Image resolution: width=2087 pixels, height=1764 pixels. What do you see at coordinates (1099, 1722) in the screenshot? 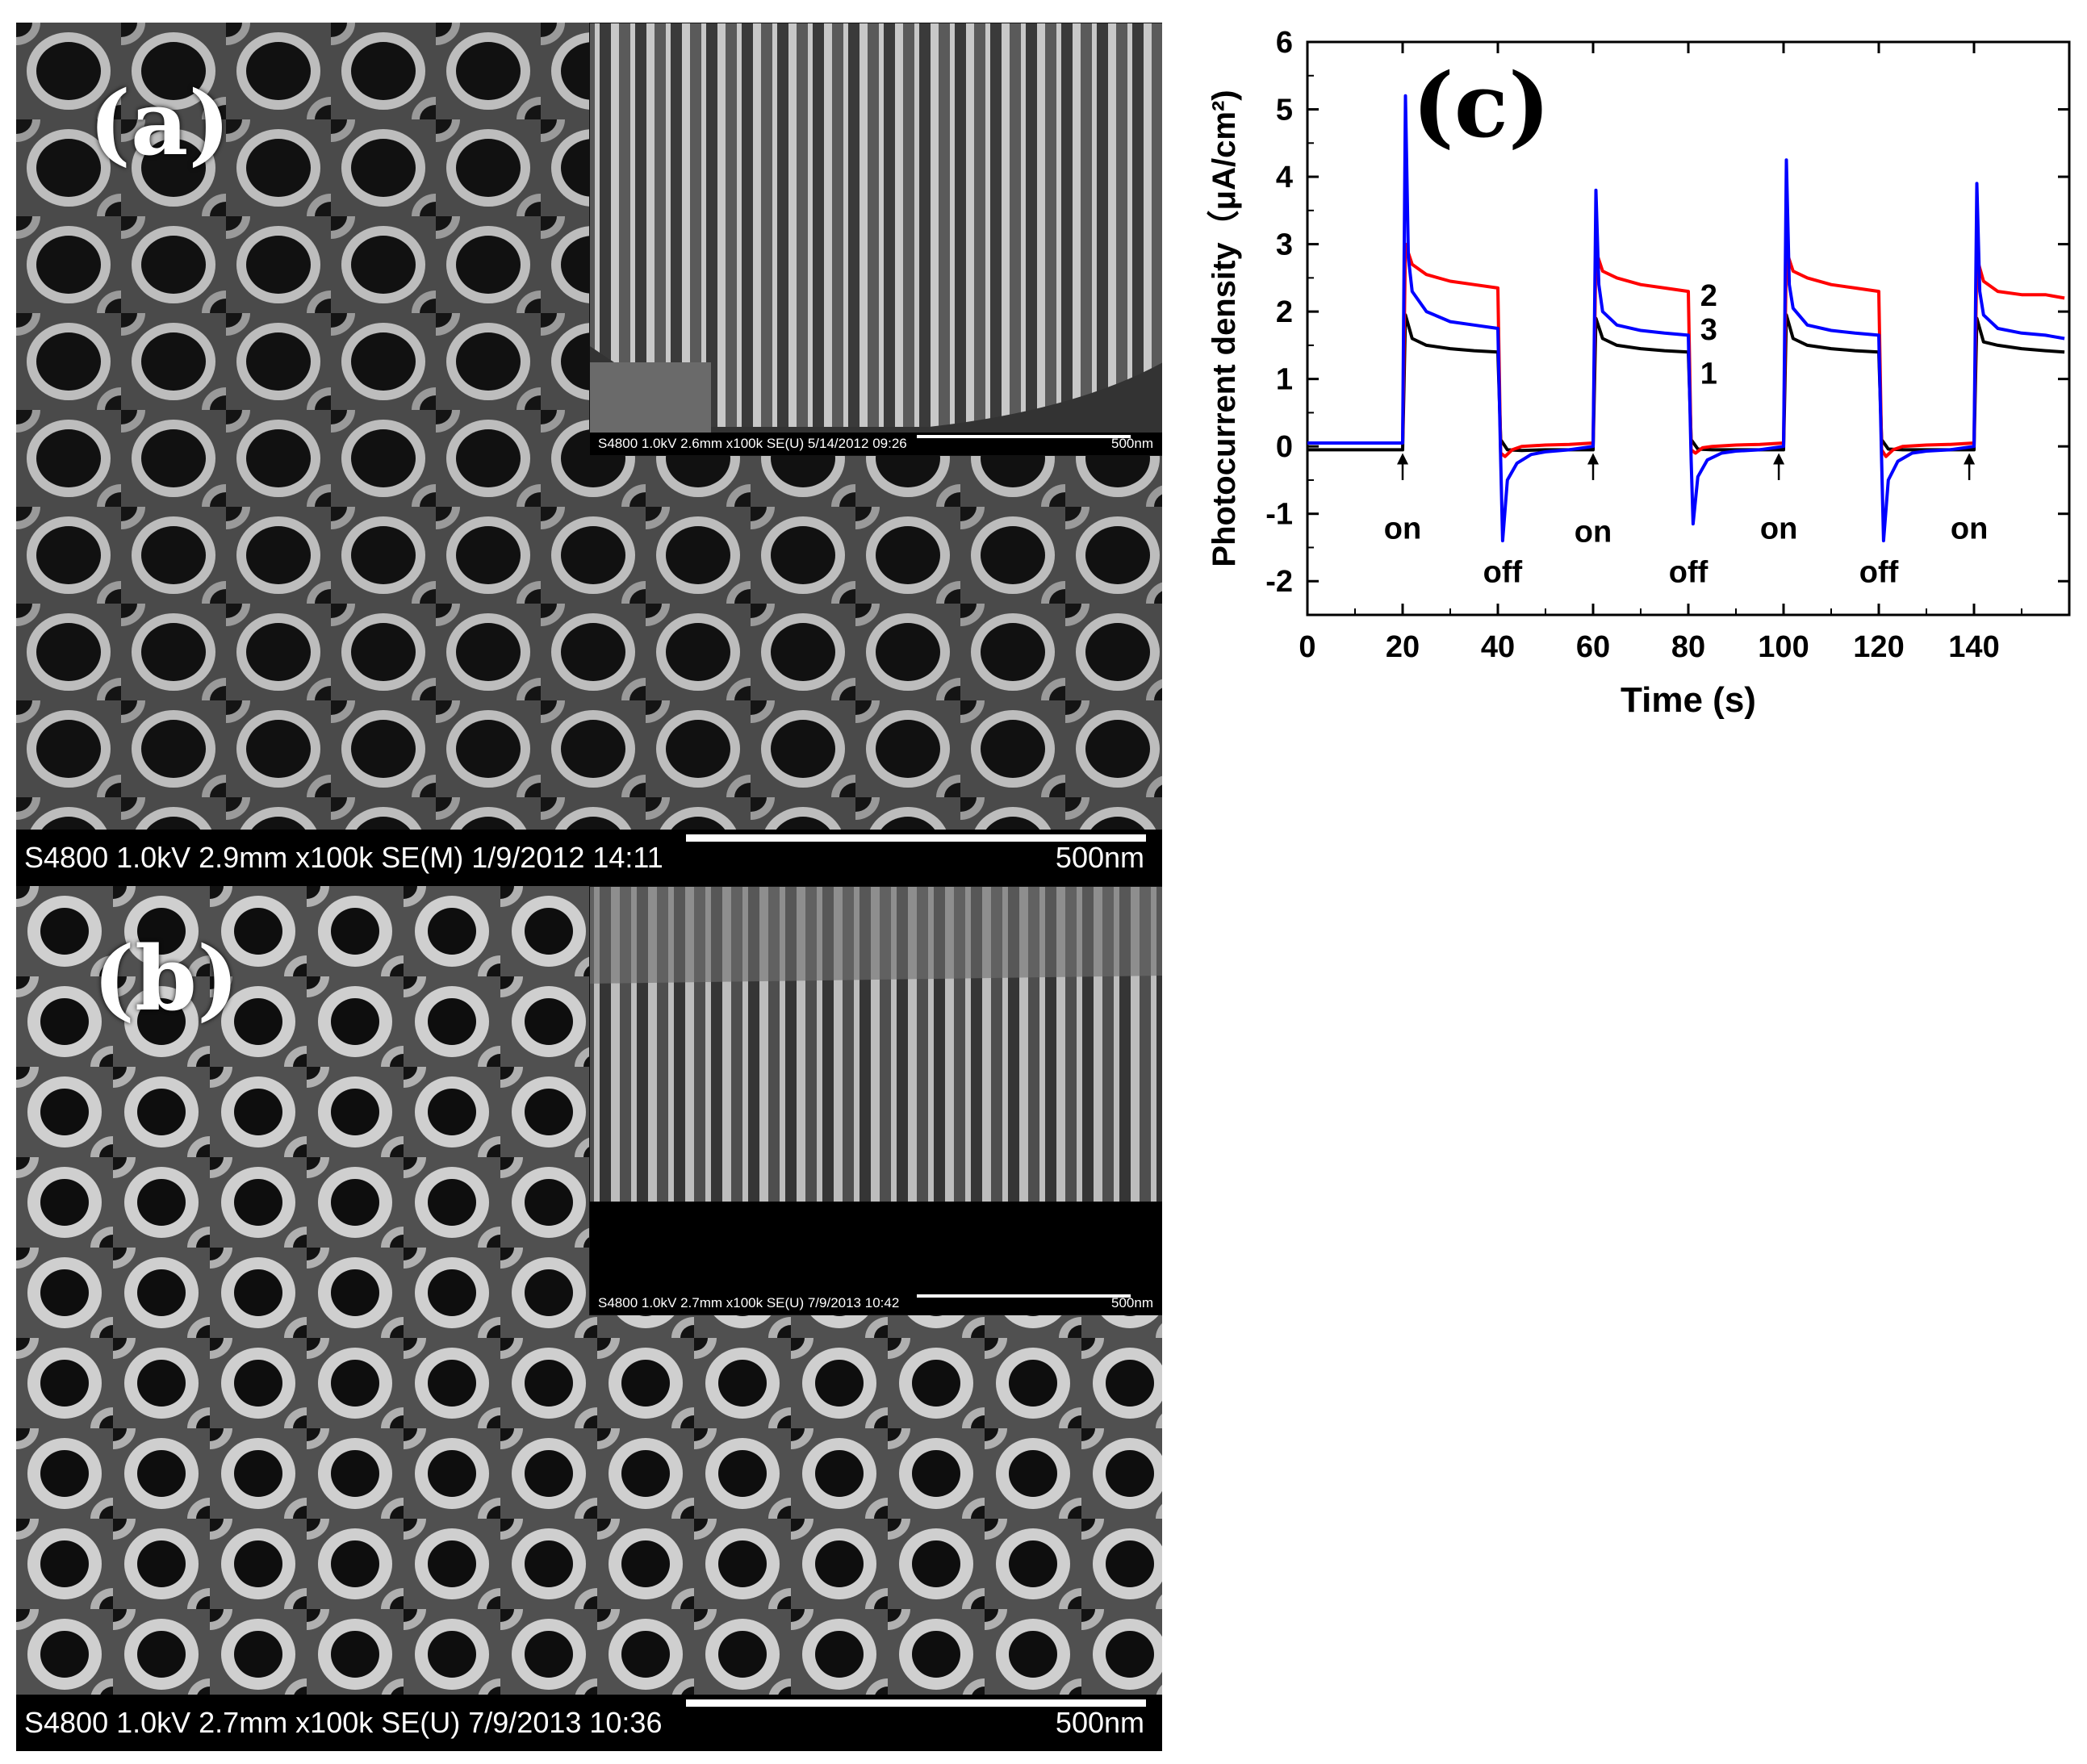
I see `scale-label-b: 500nm` at bounding box center [1099, 1722].